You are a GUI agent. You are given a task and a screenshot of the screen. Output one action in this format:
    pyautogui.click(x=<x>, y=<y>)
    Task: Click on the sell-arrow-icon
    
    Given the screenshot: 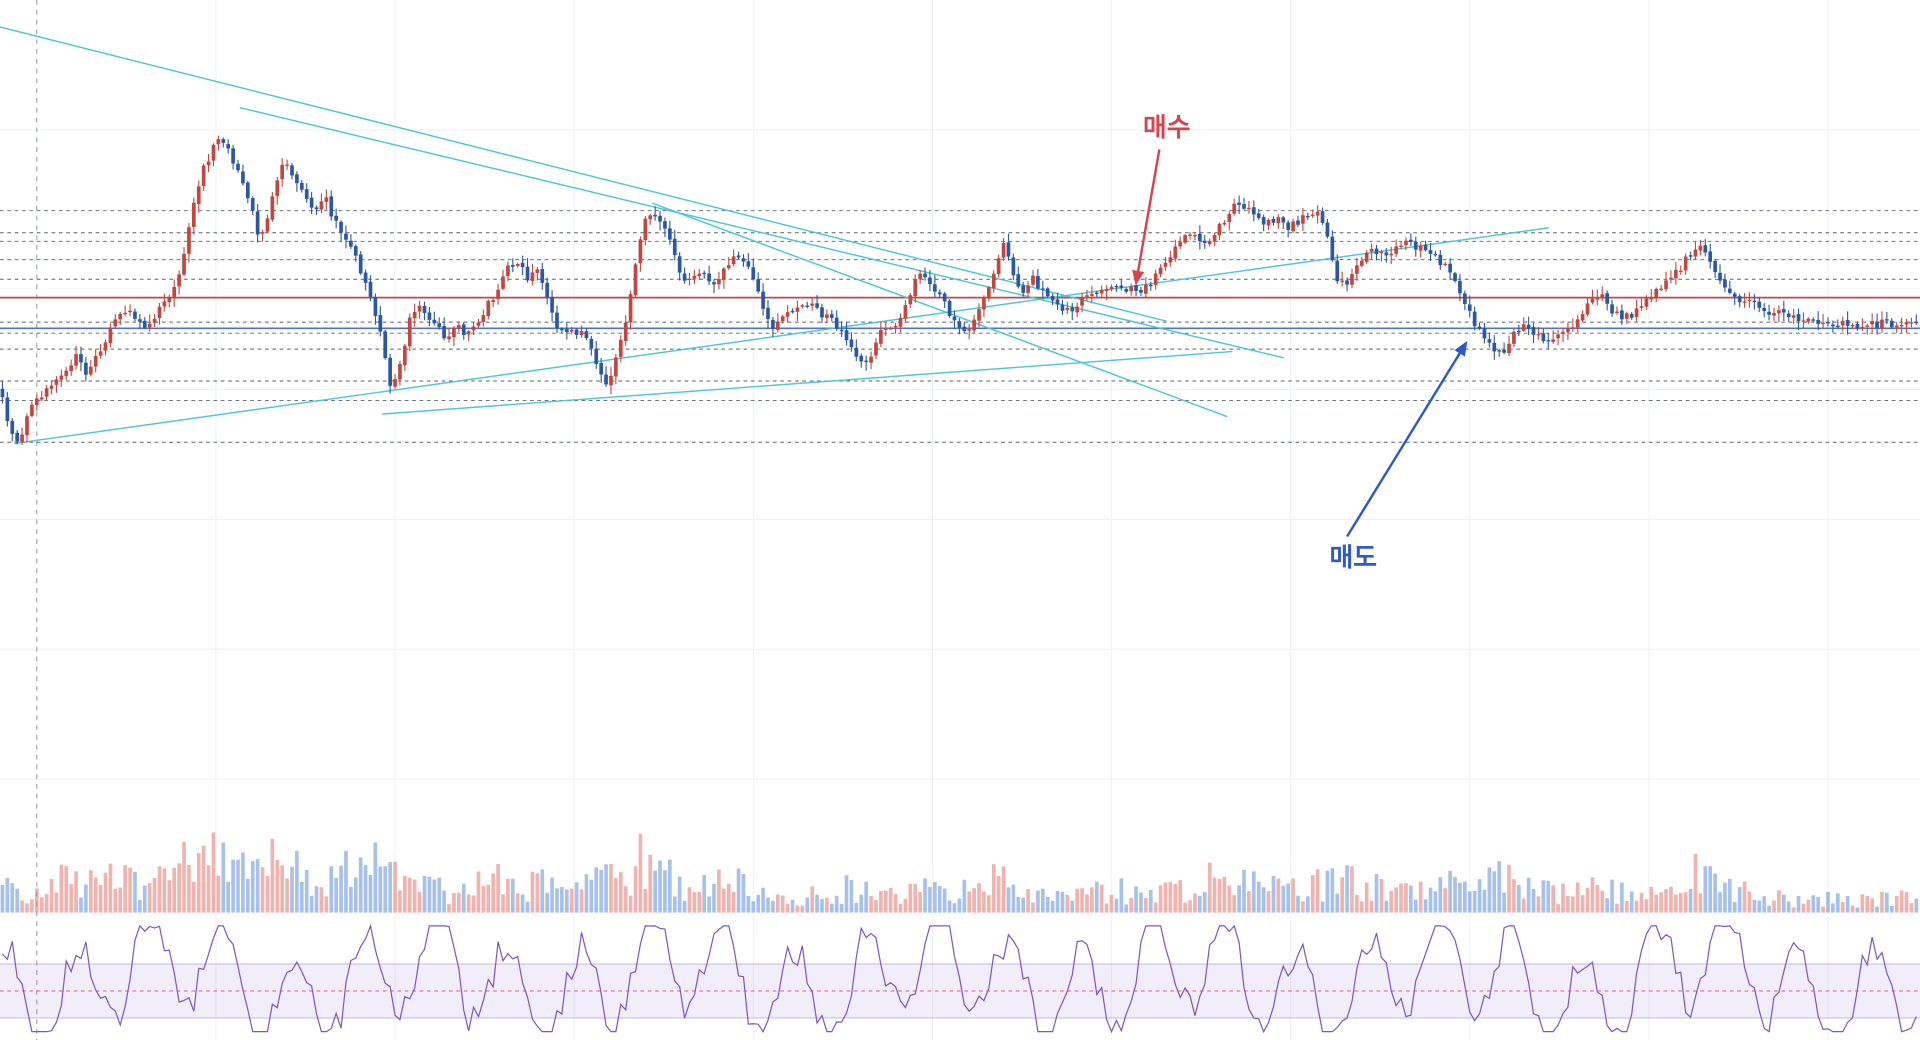 What is the action you would take?
    pyautogui.click(x=1407, y=439)
    